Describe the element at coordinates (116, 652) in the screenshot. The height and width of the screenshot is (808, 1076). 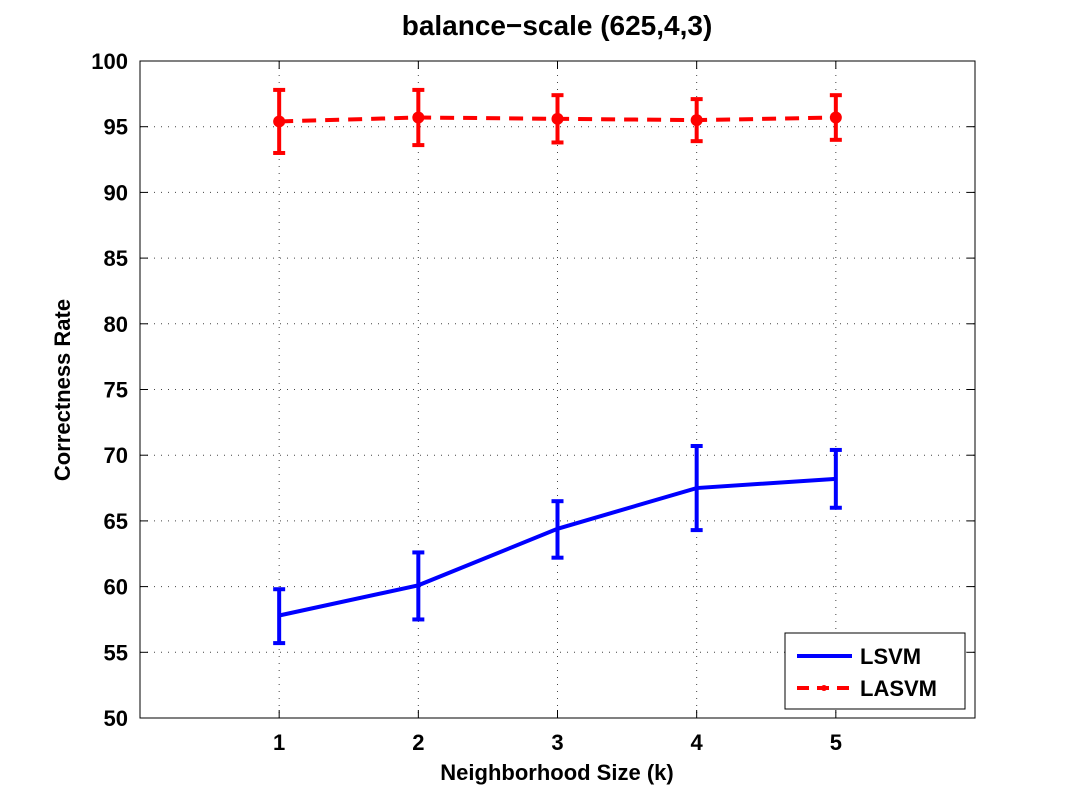
I see `y-tick-label: 55` at that location.